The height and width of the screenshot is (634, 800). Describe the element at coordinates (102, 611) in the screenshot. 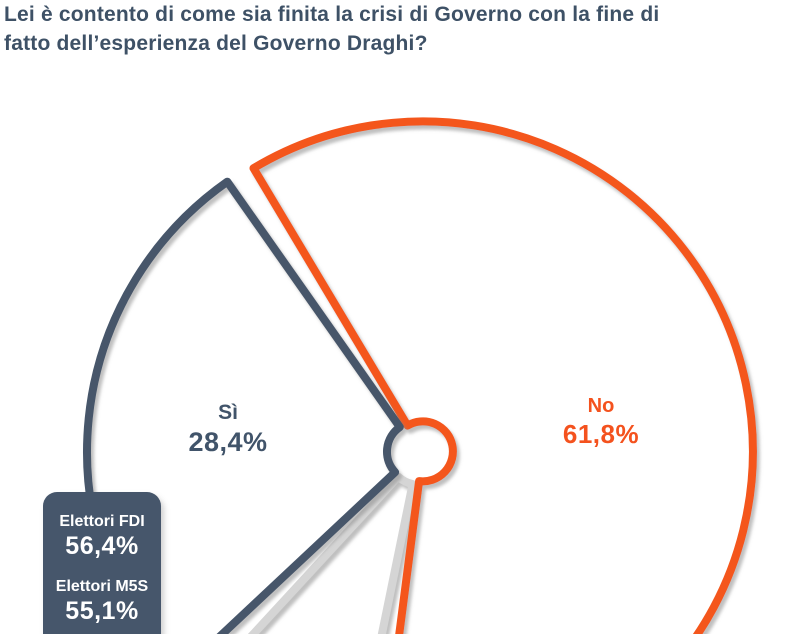

I see `callout-m5s-value: 55,1%` at that location.